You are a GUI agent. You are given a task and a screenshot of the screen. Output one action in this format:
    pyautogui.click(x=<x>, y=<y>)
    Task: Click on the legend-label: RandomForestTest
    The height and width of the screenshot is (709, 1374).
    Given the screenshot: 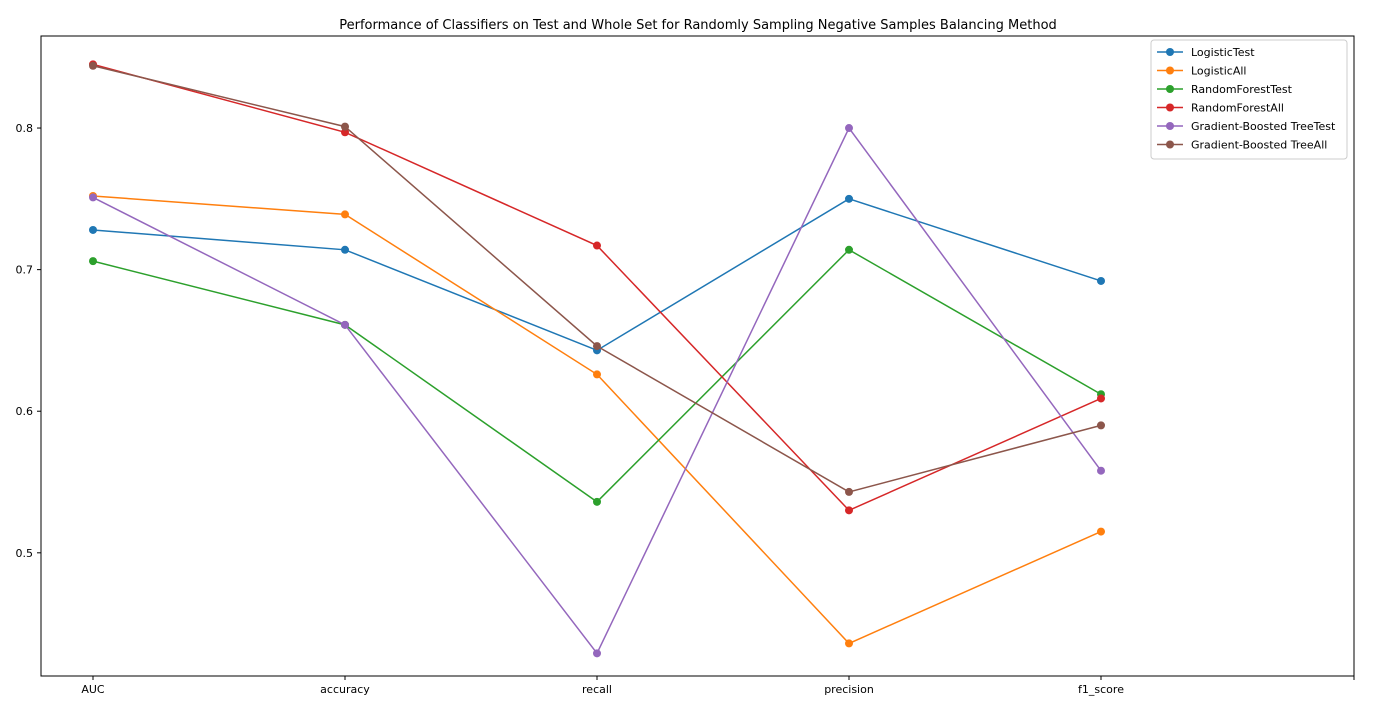 What is the action you would take?
    pyautogui.click(x=1242, y=89)
    